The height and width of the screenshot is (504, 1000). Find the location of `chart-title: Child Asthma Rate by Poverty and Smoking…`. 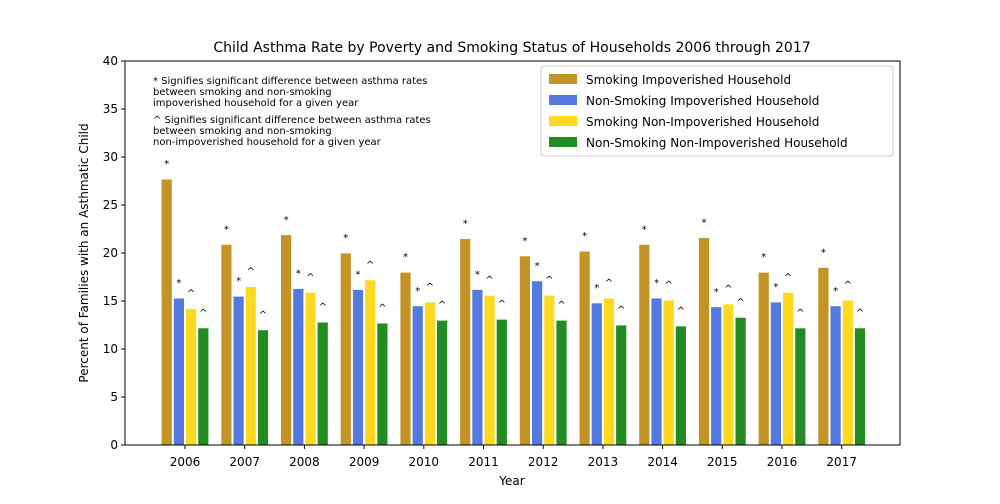

chart-title: Child Asthma Rate by Poverty and Smoking… is located at coordinates (511, 48).